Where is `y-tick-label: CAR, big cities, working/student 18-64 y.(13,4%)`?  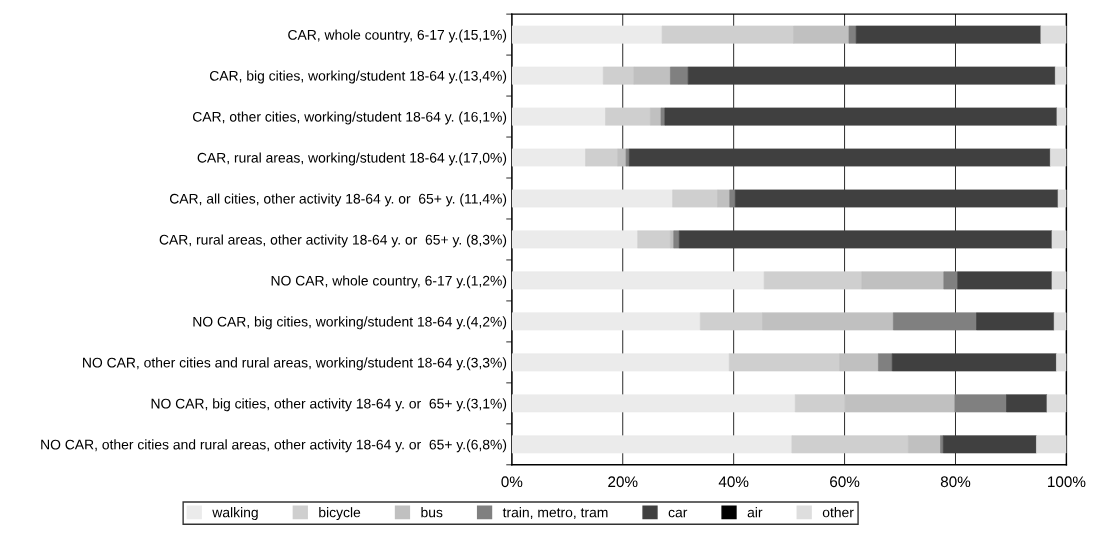
y-tick-label: CAR, big cities, working/student 18-64 y.(13,4%) is located at coordinates (358, 77).